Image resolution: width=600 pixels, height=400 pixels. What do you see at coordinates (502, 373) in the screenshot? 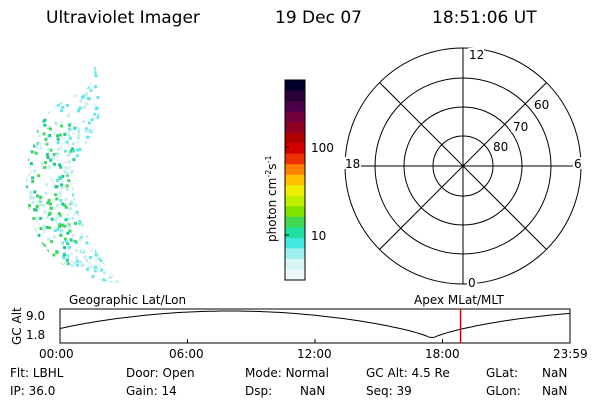
I see `glat-info: GLat:` at bounding box center [502, 373].